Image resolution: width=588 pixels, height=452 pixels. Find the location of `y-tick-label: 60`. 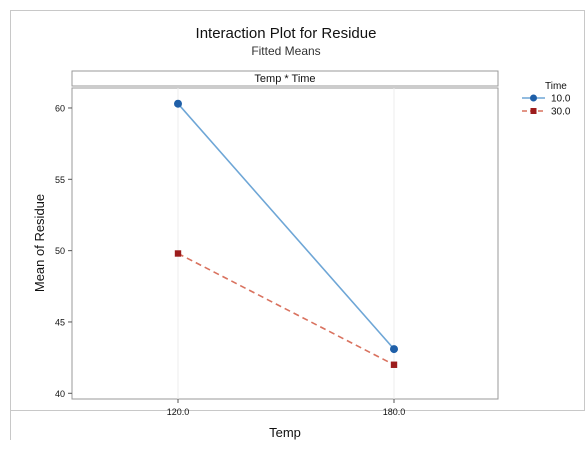

y-tick-label: 60 is located at coordinates (60, 108).